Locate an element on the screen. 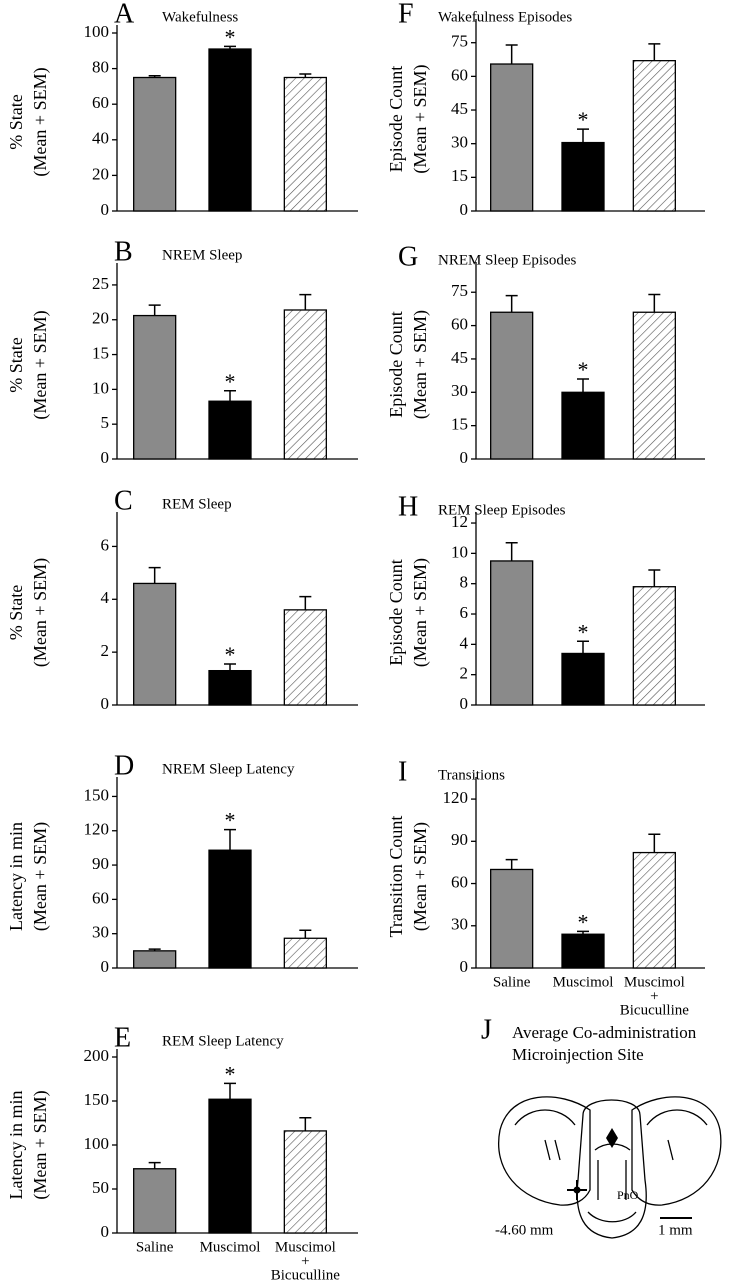 The image size is (734, 1280). brain-outline is located at coordinates (610, 1167).